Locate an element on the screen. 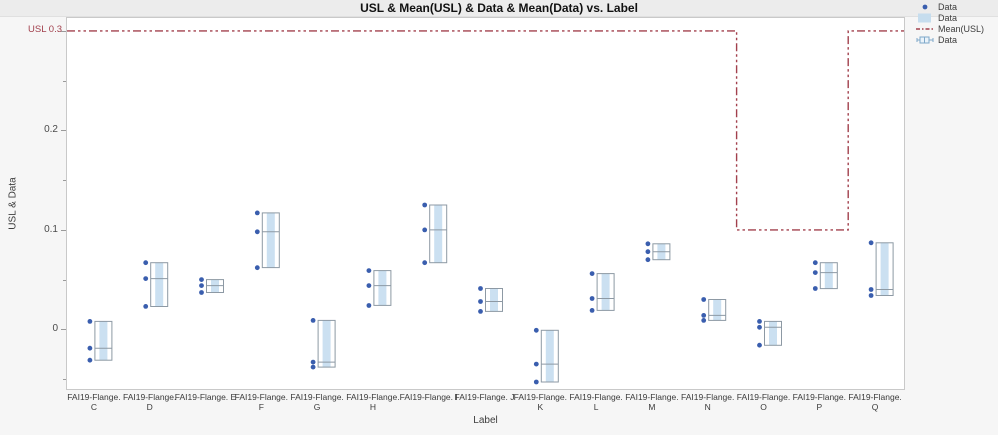 The height and width of the screenshot is (435, 998). x-category-letter: O is located at coordinates (763, 407).